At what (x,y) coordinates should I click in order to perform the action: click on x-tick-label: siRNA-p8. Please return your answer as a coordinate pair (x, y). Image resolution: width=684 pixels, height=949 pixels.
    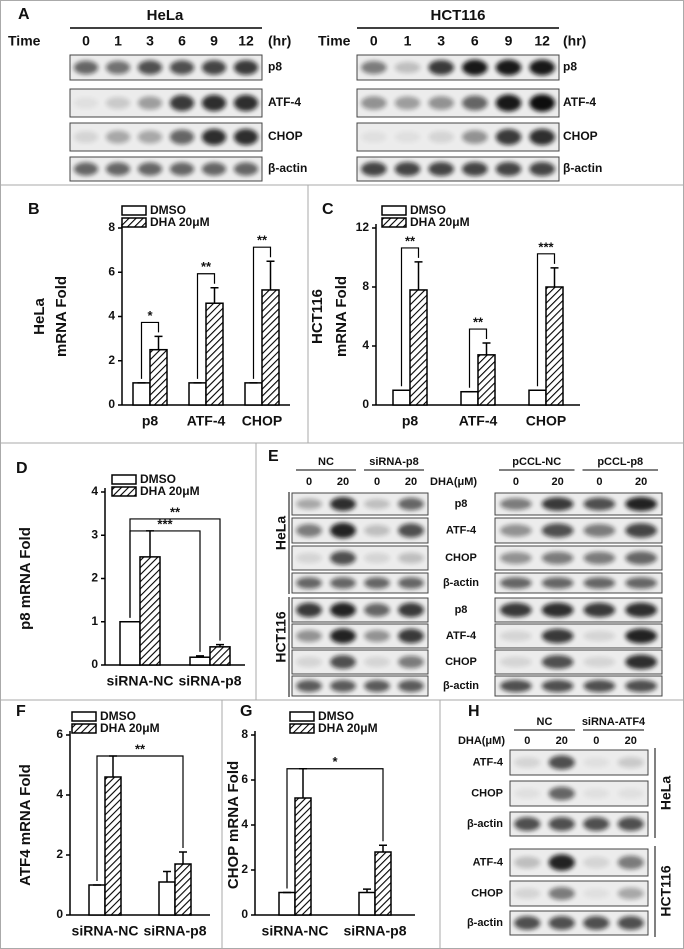
    Looking at the image, I should click on (174, 931).